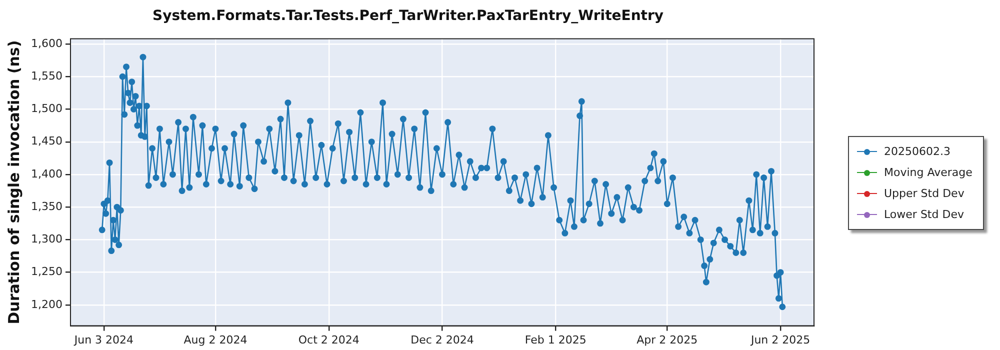  I want to click on y-tick-label: 1,600, so click(46, 43).